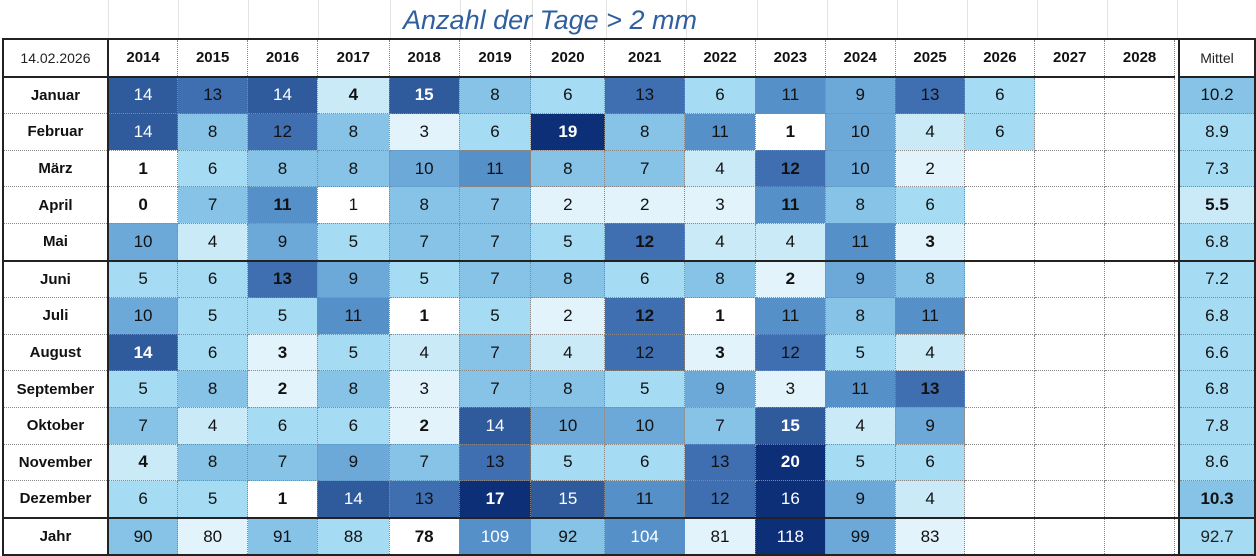  Describe the element at coordinates (1216, 499) in the screenshot. I see `mean-cell: 10.3` at that location.